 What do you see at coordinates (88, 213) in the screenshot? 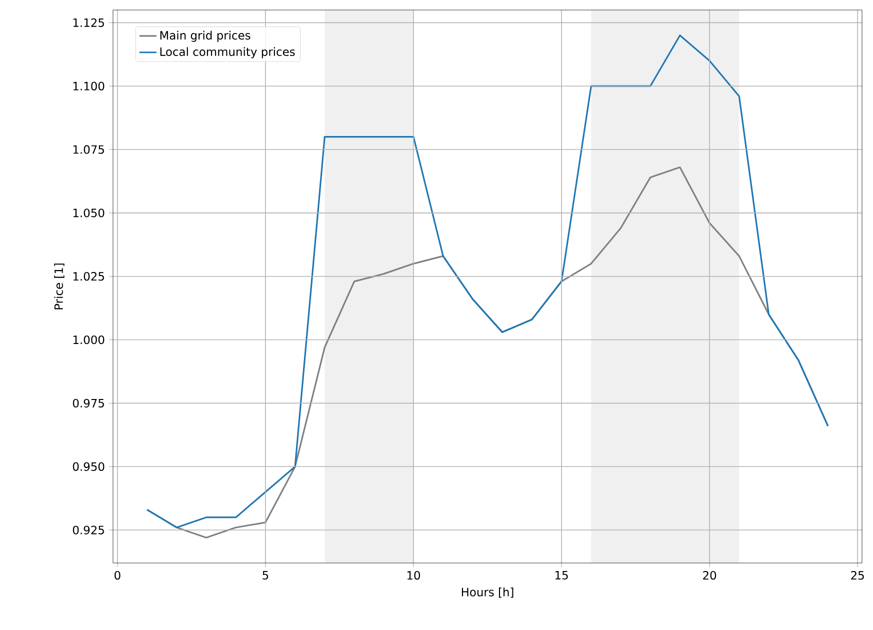
I see `y-tick-label: 1.050` at bounding box center [88, 213].